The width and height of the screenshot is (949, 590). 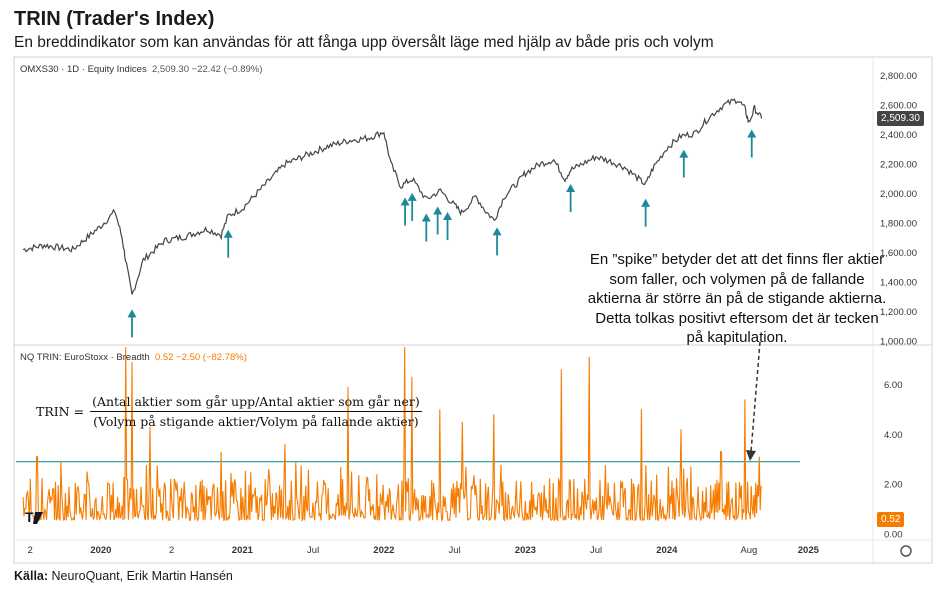 I want to click on time-tick-label: 2020, so click(x=100, y=550).